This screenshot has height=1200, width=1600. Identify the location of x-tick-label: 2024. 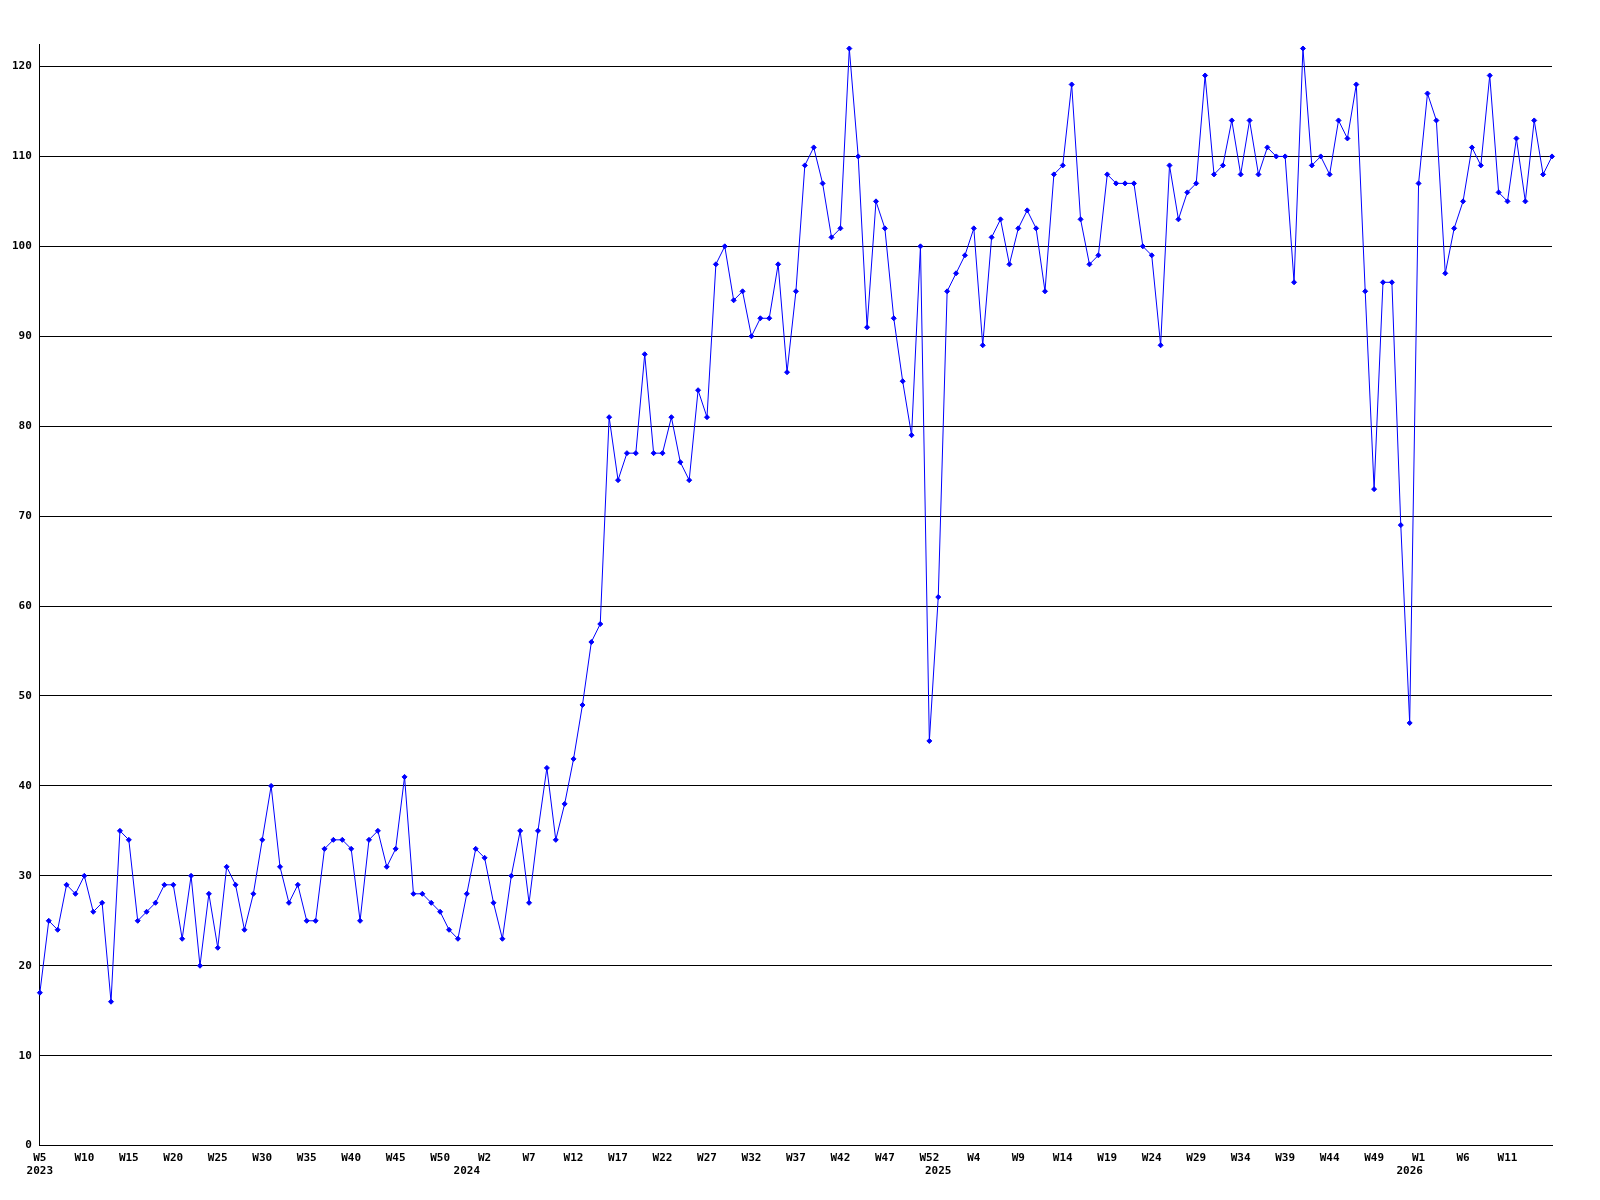
(467, 1171).